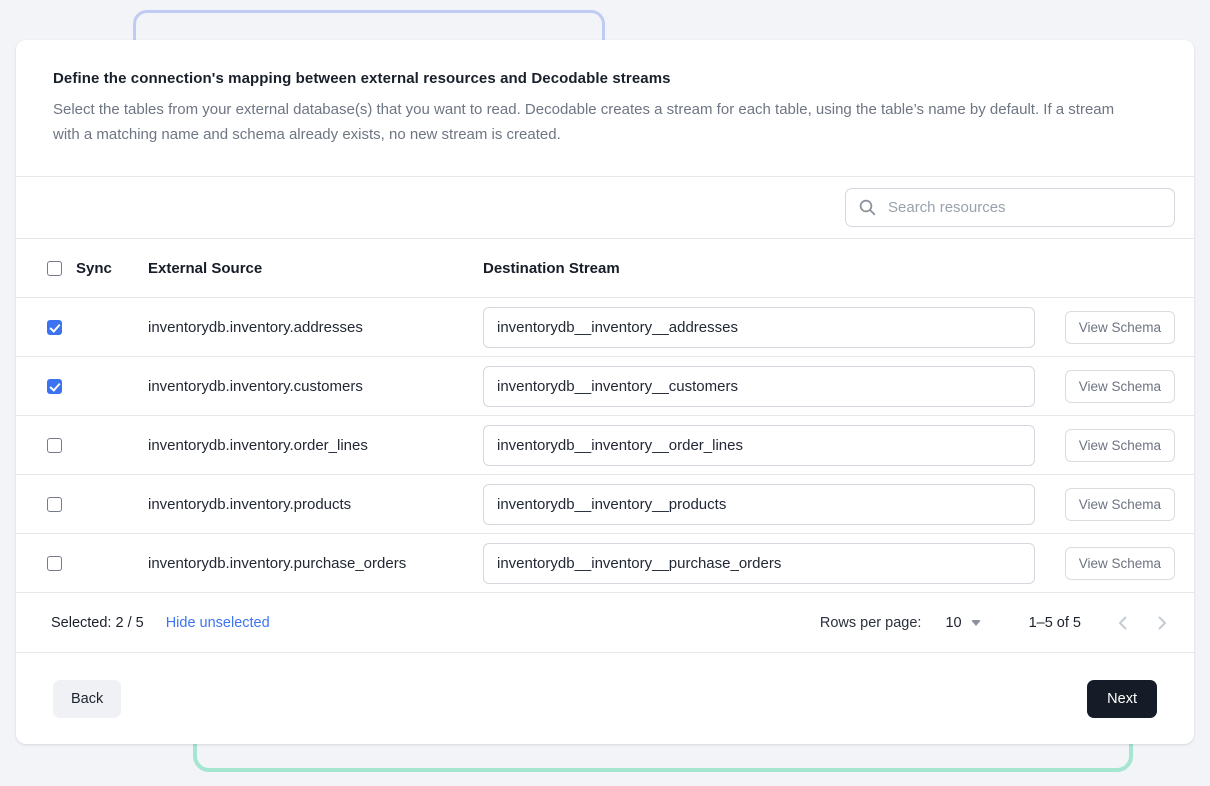 This screenshot has width=1210, height=786. What do you see at coordinates (870, 622) in the screenshot?
I see `rows-per-page-label: Rows per page:` at bounding box center [870, 622].